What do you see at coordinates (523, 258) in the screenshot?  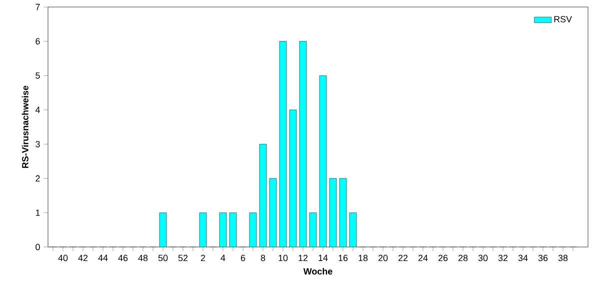 I see `x-tick-label: 34` at bounding box center [523, 258].